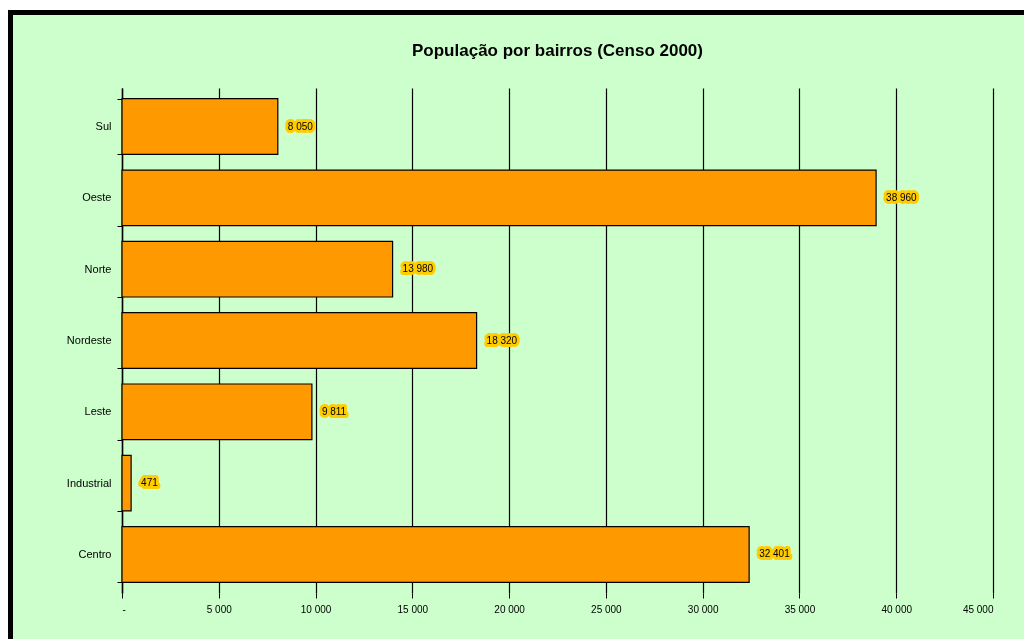 Image resolution: width=1024 pixels, height=639 pixels. I want to click on x-tick-label: 35 000, so click(800, 609).